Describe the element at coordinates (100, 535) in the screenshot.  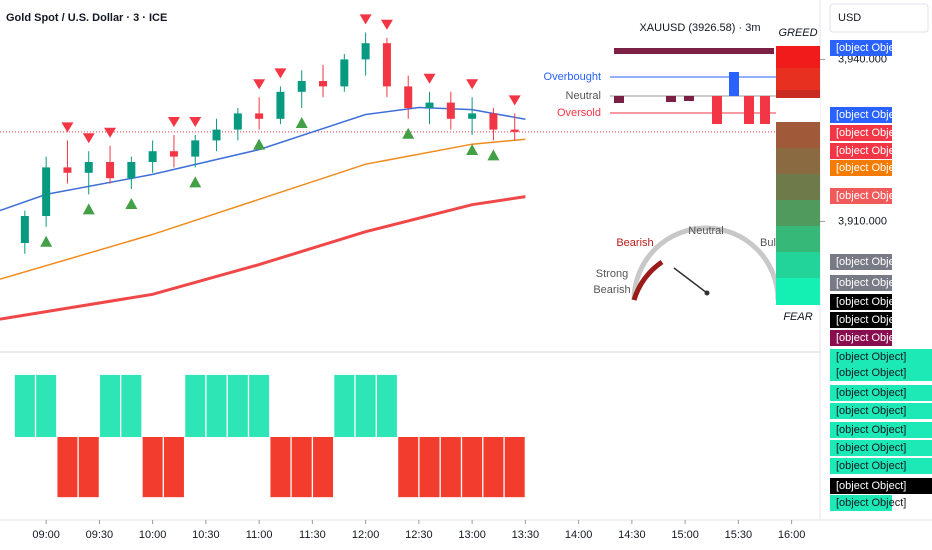
I see `x-tick-label: 09:30` at that location.